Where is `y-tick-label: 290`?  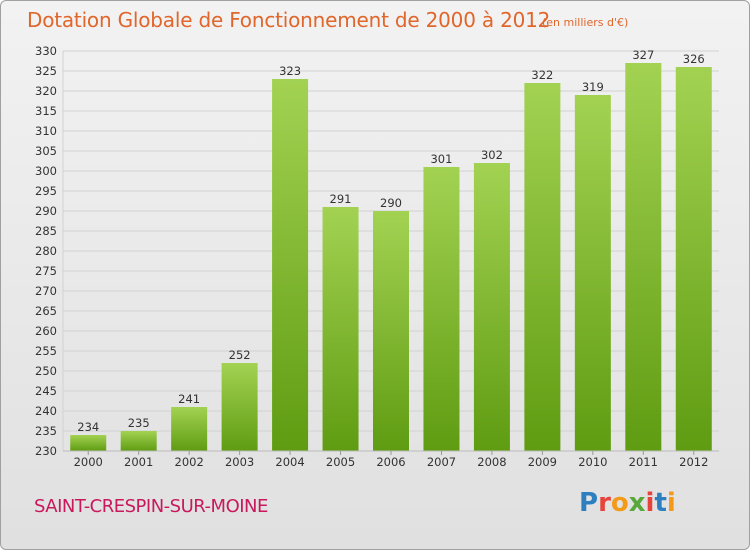
y-tick-label: 290 is located at coordinates (46, 211).